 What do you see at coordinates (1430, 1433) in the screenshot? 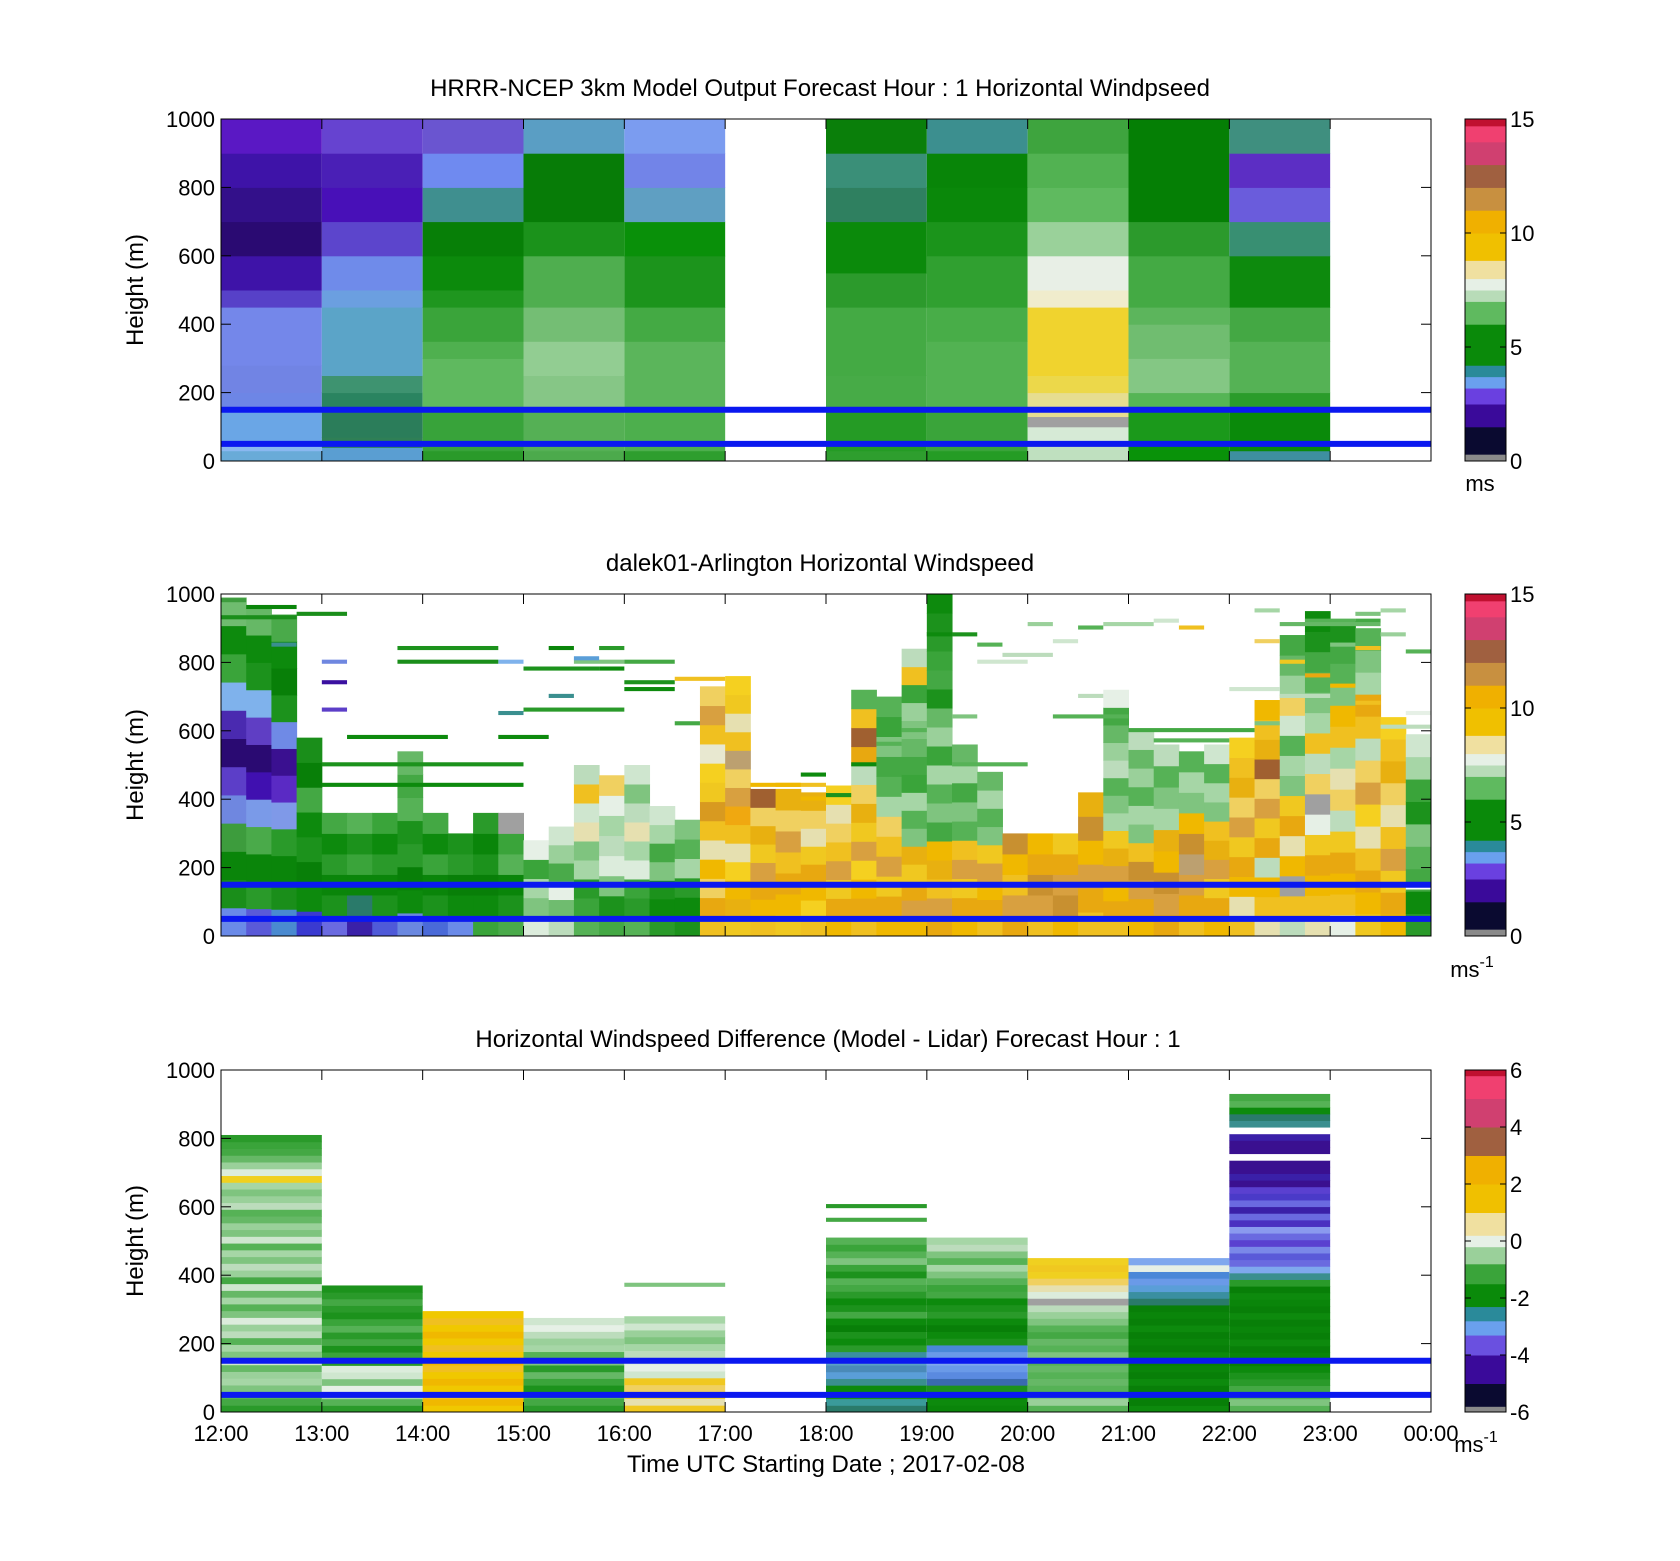
I see `panel-difference-xtick-label-12: 00:00` at bounding box center [1430, 1433].